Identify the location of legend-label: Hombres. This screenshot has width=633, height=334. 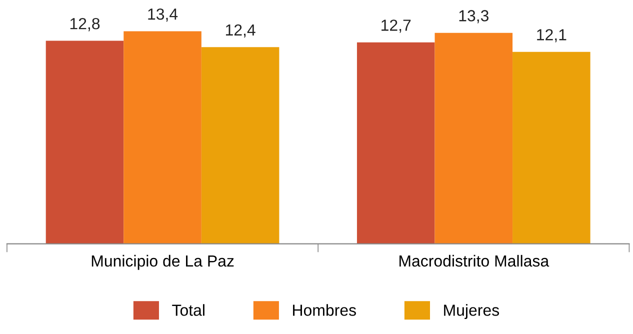
(324, 310).